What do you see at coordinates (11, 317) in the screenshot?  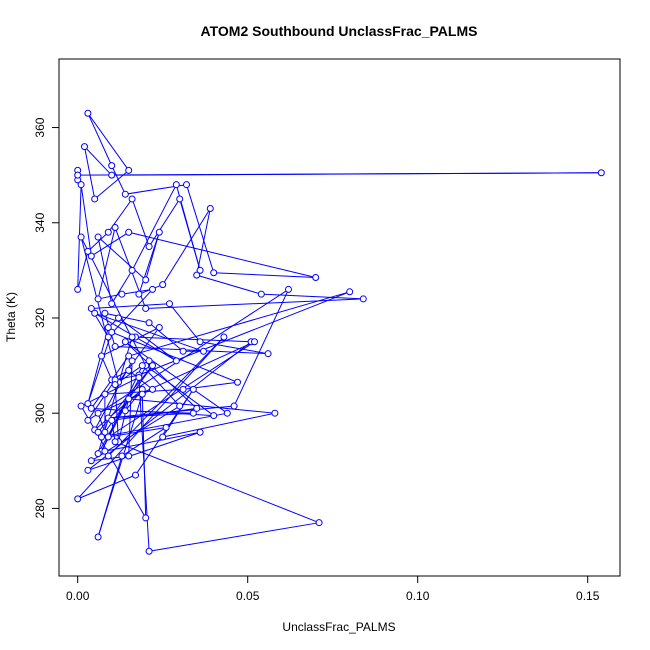 I see `y-axis-label: Theta (K)` at bounding box center [11, 317].